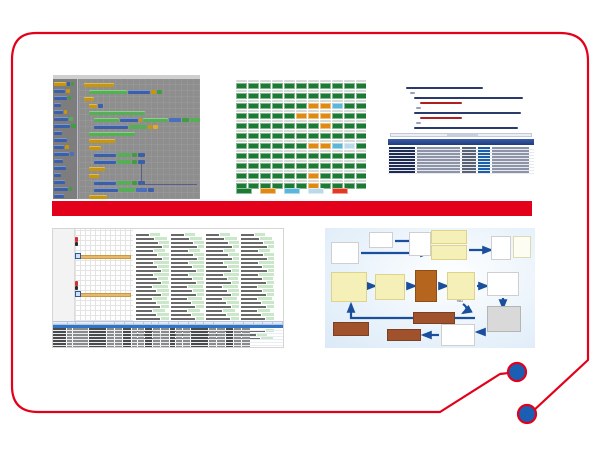 The image size is (600, 450). I want to click on table-selected-row, so click(168, 326).